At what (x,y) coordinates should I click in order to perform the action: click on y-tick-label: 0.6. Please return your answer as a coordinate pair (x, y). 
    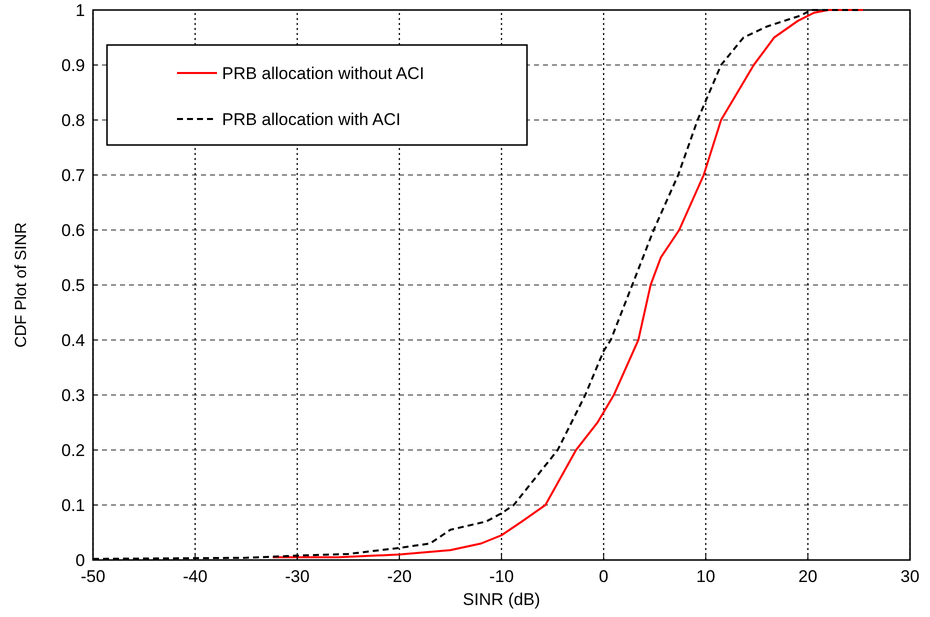
    Looking at the image, I should click on (73, 230).